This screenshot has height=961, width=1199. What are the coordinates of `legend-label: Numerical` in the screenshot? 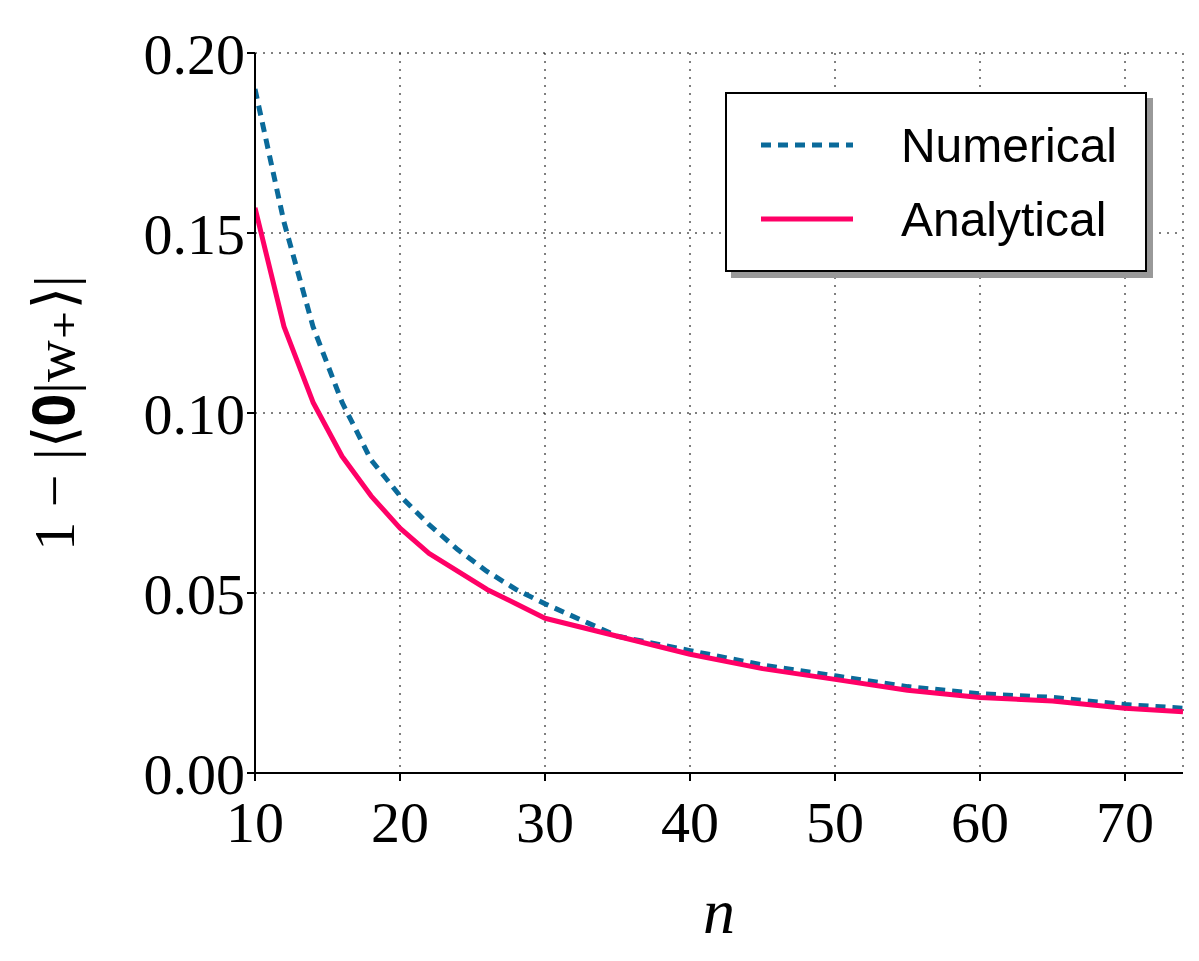 It's located at (1008, 145).